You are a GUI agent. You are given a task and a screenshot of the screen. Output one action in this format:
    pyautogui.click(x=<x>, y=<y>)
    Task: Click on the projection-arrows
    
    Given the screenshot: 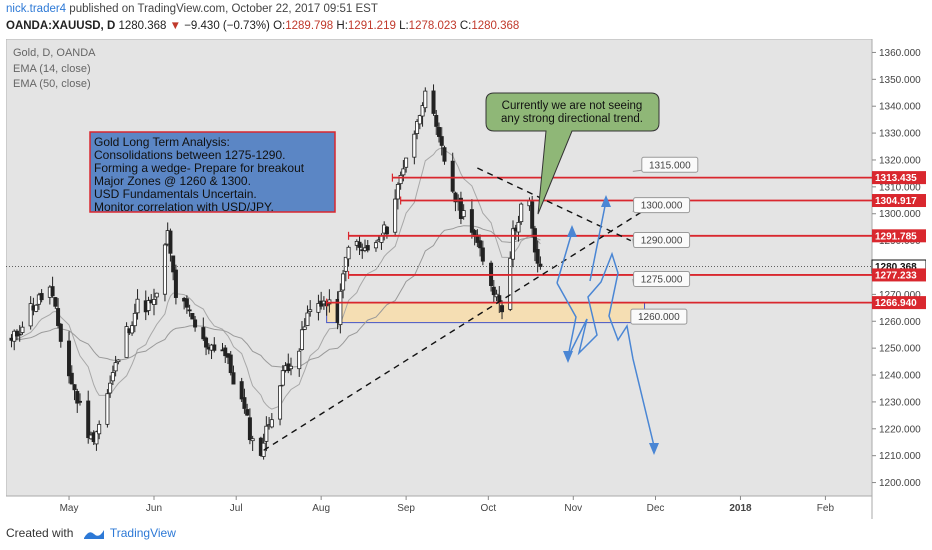 What is the action you would take?
    pyautogui.click(x=607, y=325)
    